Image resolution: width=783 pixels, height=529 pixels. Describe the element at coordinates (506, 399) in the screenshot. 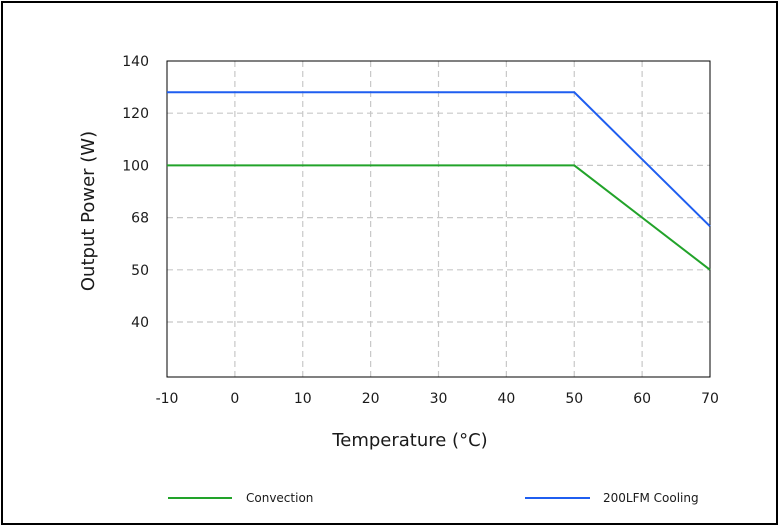

I see `x-tick-label: 40` at that location.